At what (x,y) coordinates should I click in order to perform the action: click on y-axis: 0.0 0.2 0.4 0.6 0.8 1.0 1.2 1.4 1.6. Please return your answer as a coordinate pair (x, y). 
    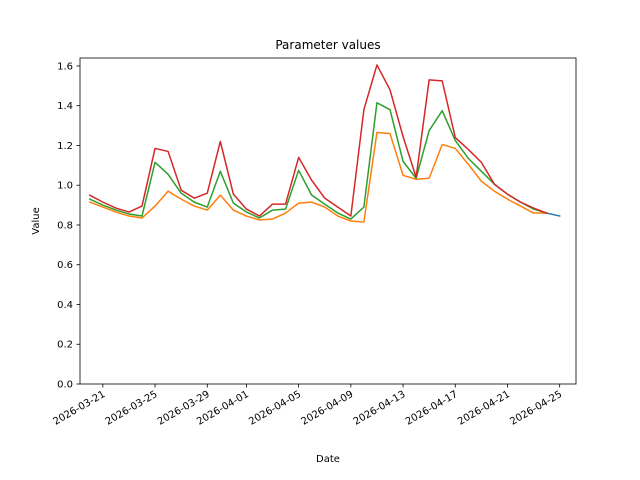
    Looking at the image, I should click on (68, 226).